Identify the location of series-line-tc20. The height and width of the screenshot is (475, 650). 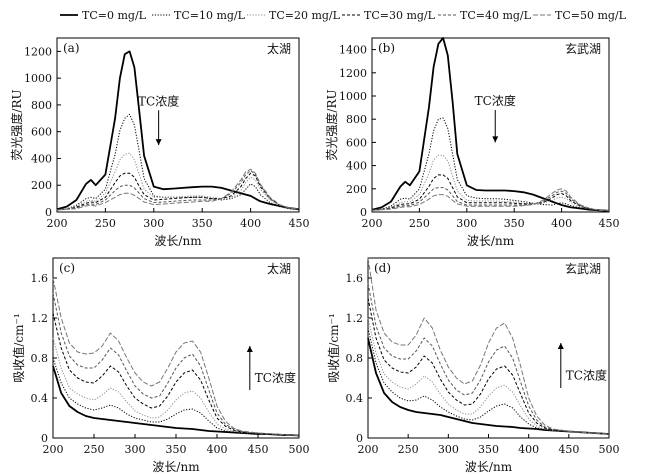
(488, 376).